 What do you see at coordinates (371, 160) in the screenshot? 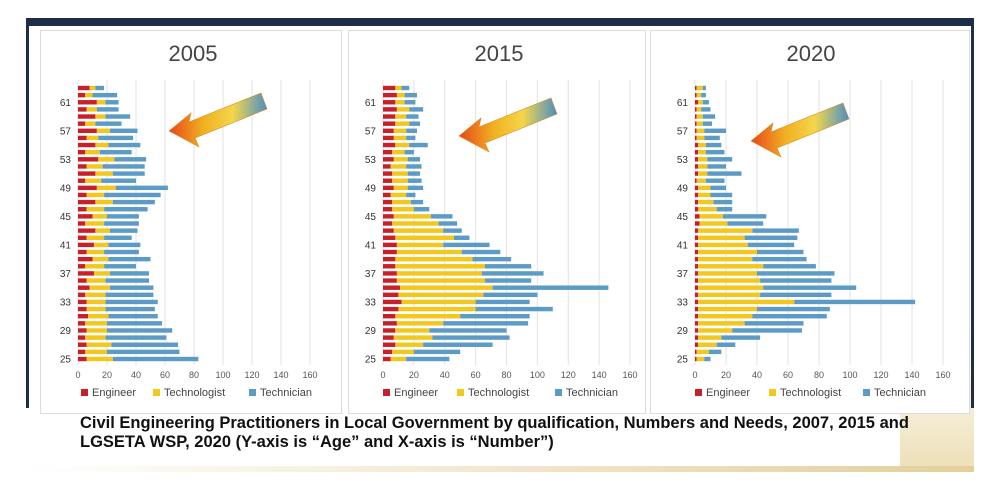
I see `y-tick-label: 53` at bounding box center [371, 160].